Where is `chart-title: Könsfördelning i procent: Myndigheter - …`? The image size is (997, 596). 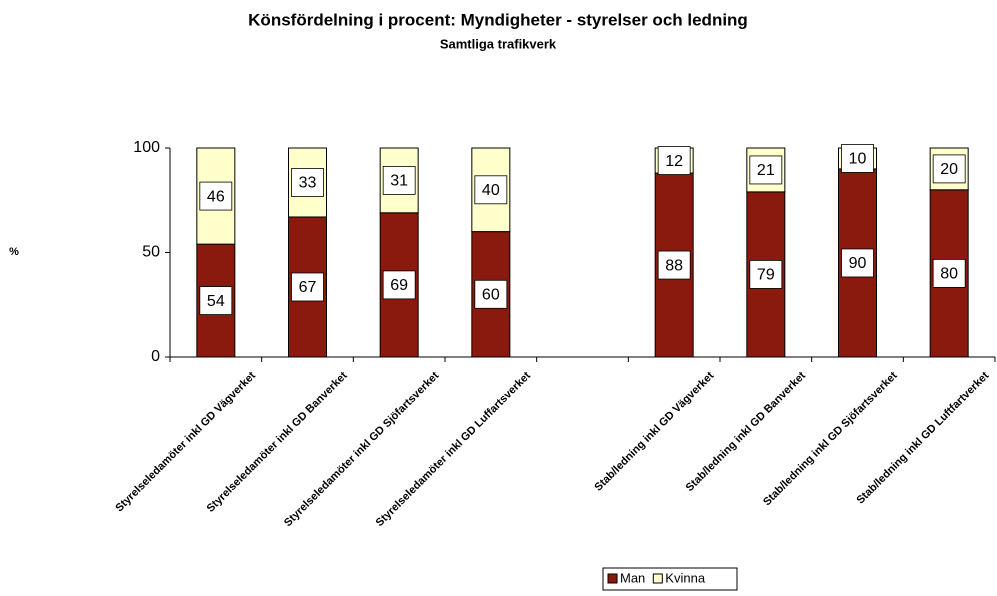 chart-title: Könsfördelning i procent: Myndigheter - … is located at coordinates (498, 19).